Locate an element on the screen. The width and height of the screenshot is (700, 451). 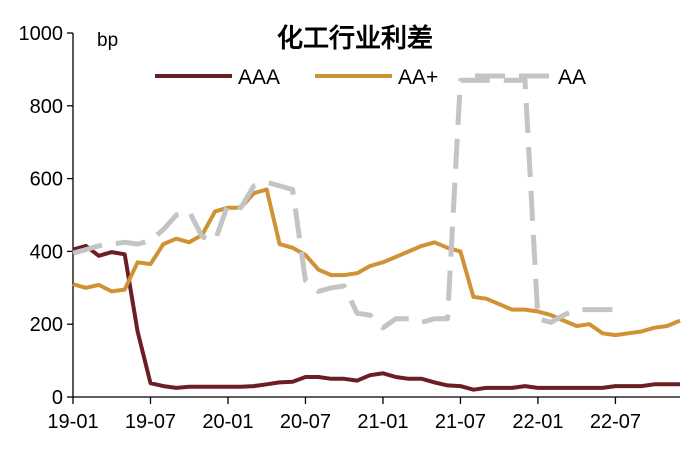
legend-label: AAA is located at coordinates (259, 77).